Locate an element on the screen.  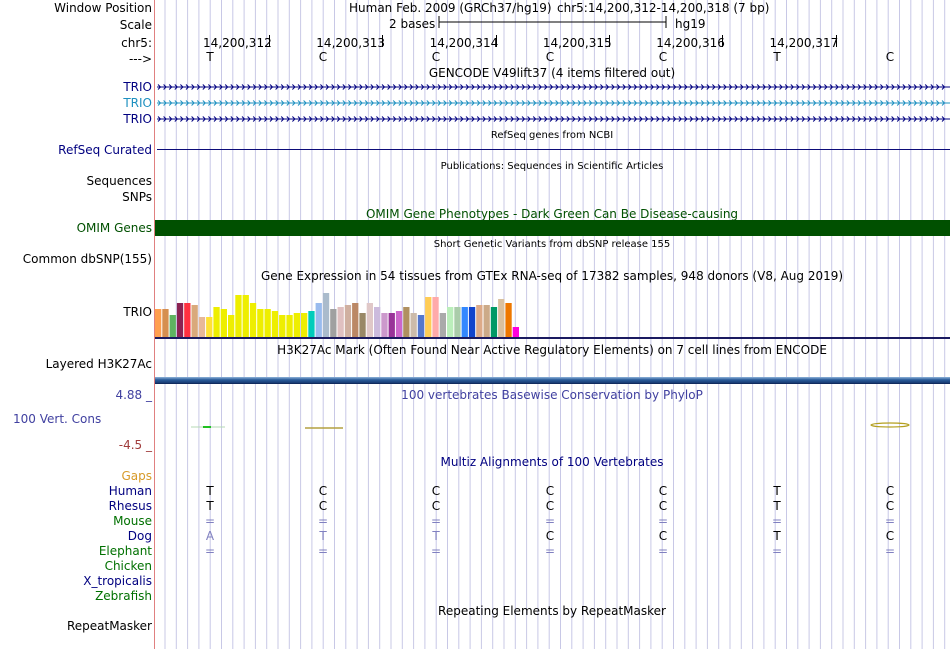
coordinate-label: 14,200,315 is located at coordinates (577, 43).